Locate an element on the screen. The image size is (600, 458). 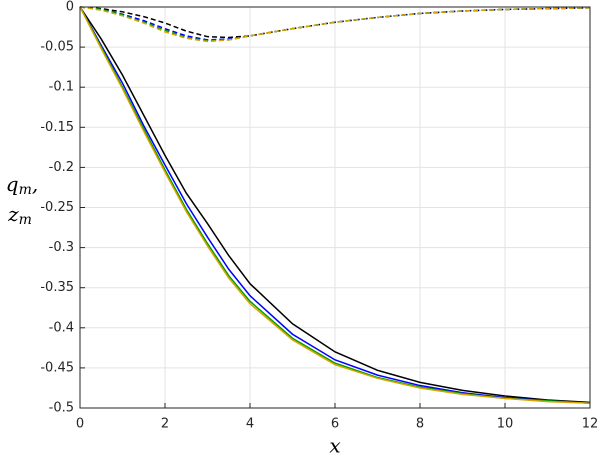
x-axis-label: x is located at coordinates (334, 446).